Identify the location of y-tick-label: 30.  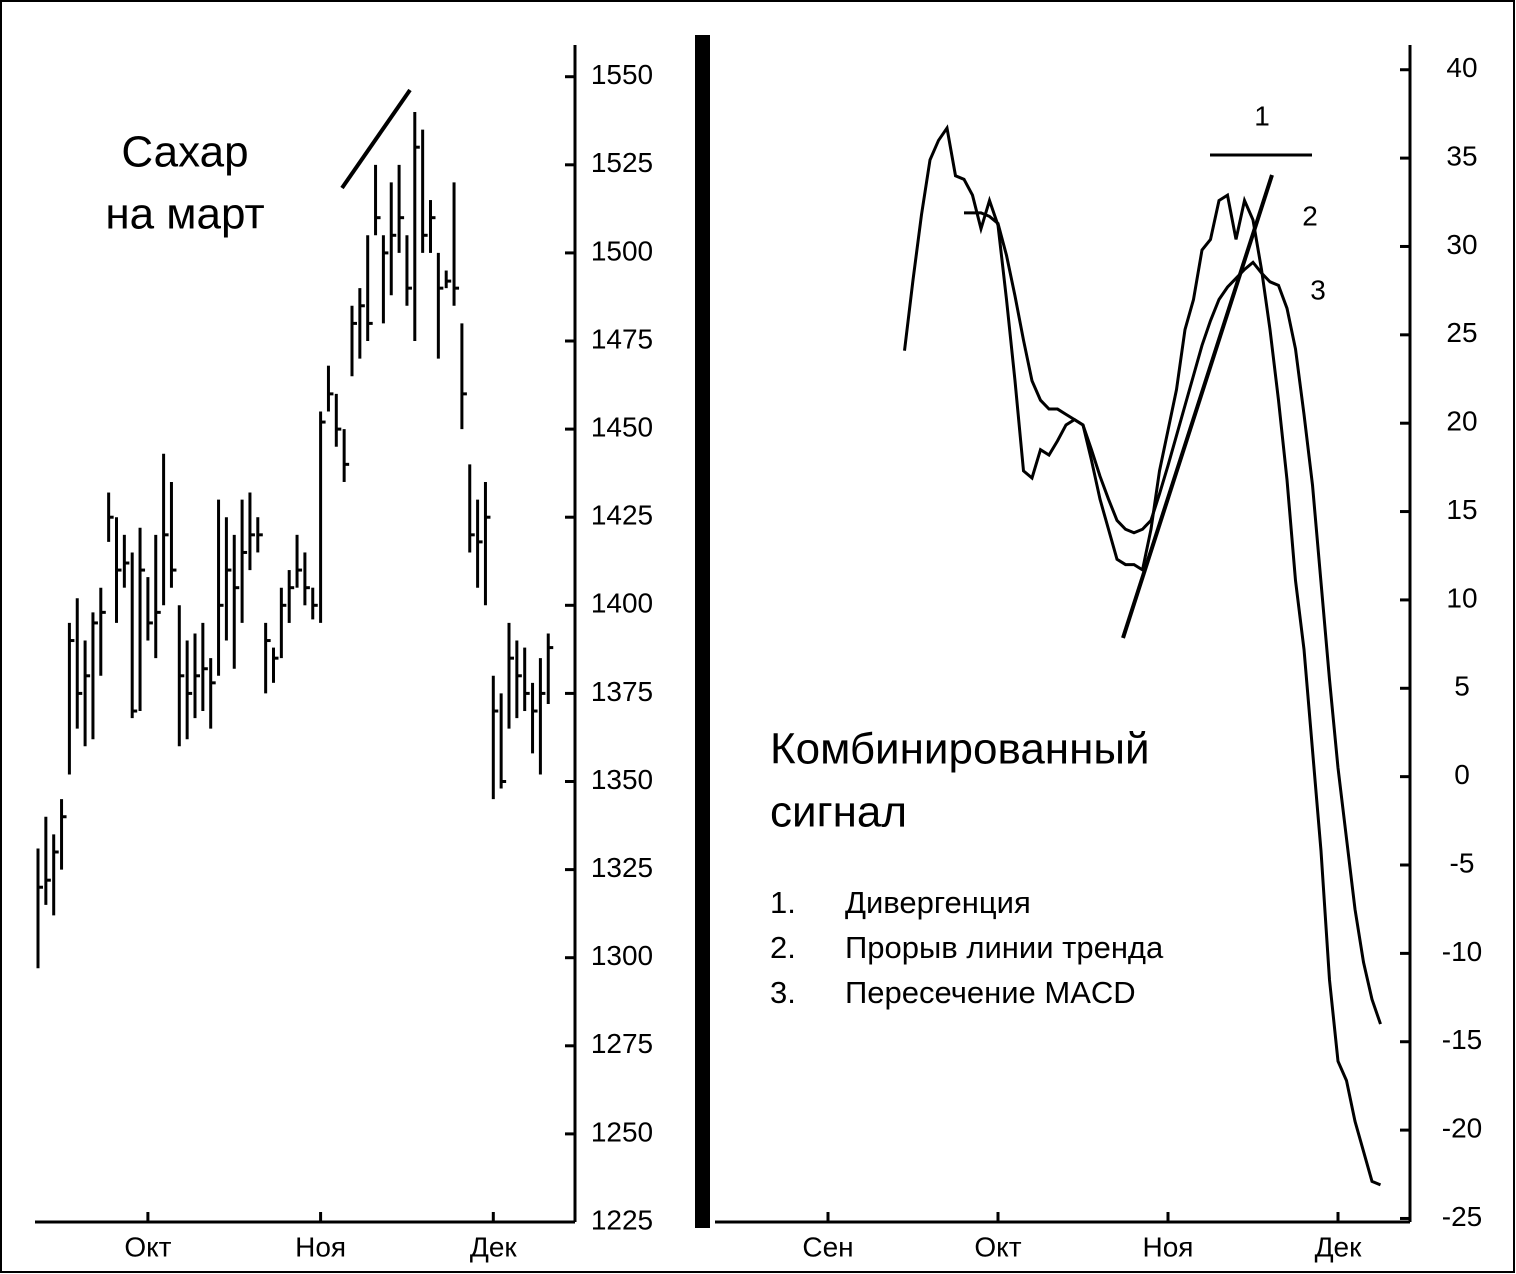
(1461, 244).